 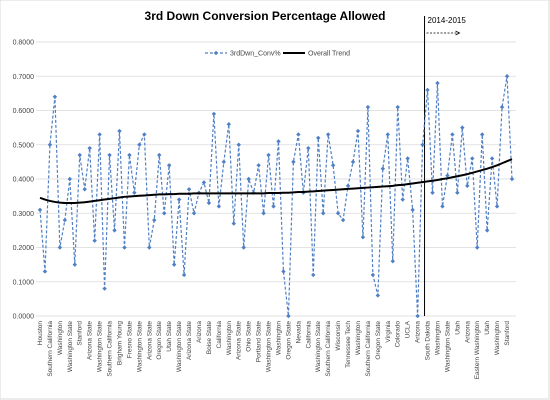 I want to click on x-tick-label: Nevada, so click(x=298, y=332).